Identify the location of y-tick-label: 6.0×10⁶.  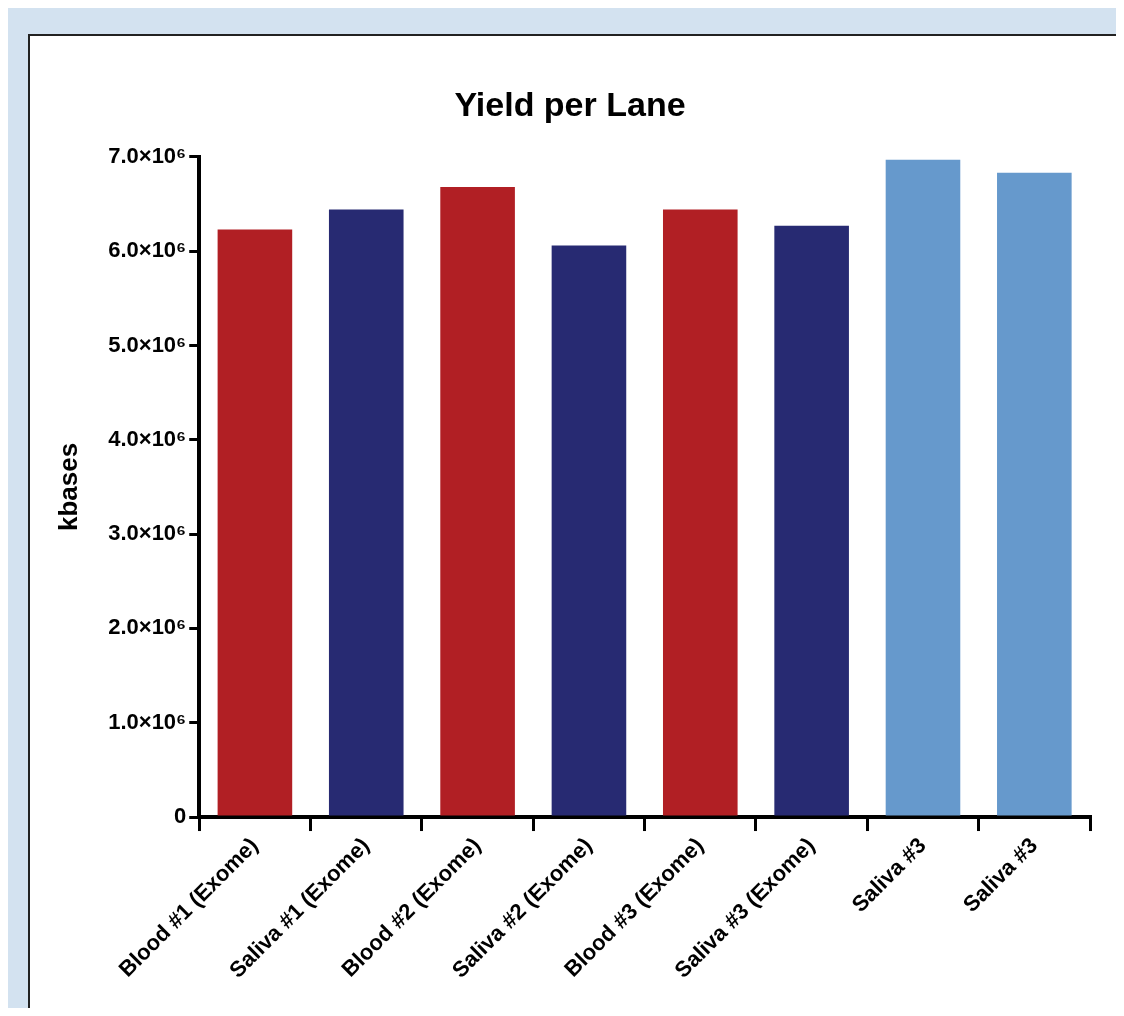
(147, 250).